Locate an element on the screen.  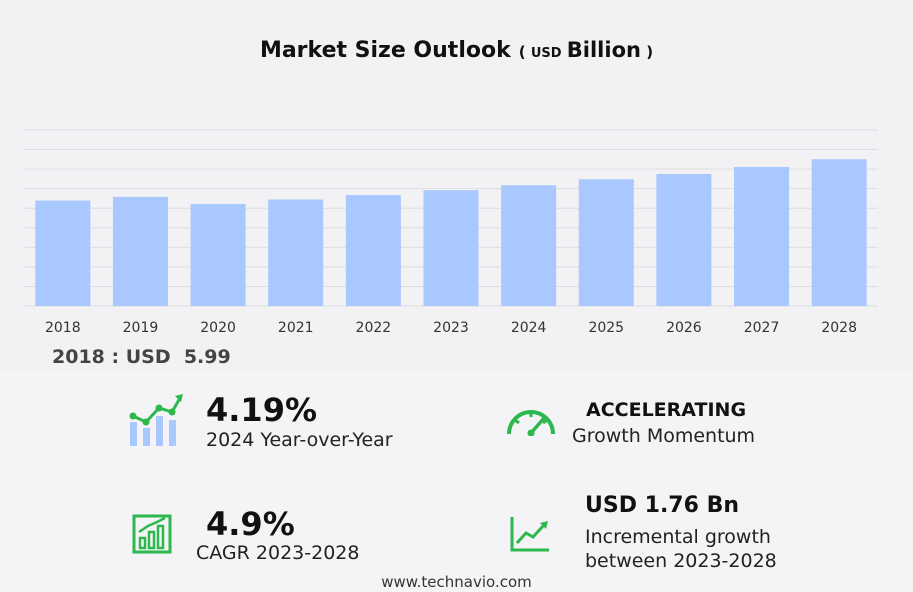
x-tick-label: 2019 is located at coordinates (141, 328).